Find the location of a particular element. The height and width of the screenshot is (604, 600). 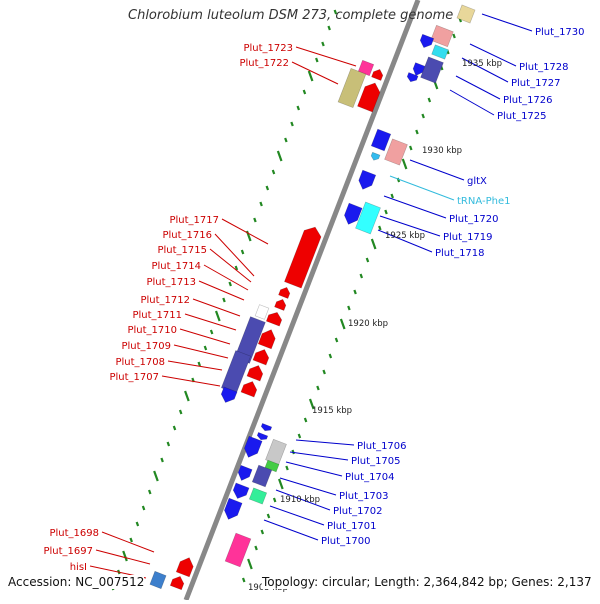

left-gene-label: Plut_1708 is located at coordinates (140, 362).